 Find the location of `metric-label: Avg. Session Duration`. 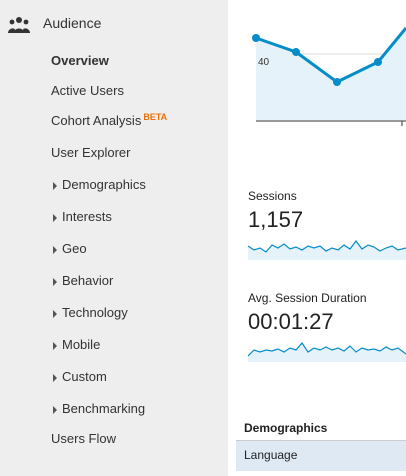

metric-label: Avg. Session Duration is located at coordinates (307, 298).